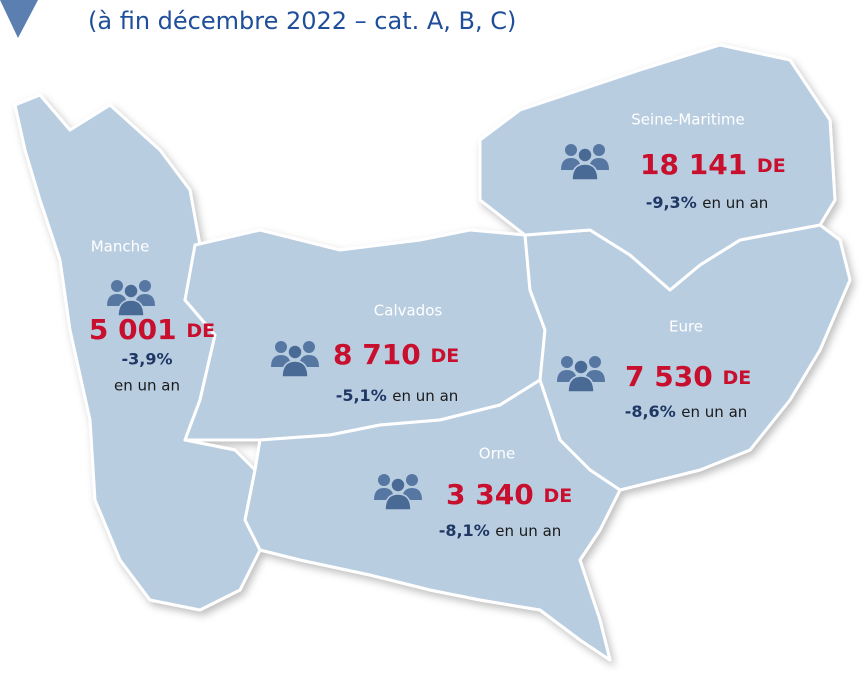 The image size is (864, 677). What do you see at coordinates (464, 530) in the screenshot?
I see `change: -8,1%` at bounding box center [464, 530].